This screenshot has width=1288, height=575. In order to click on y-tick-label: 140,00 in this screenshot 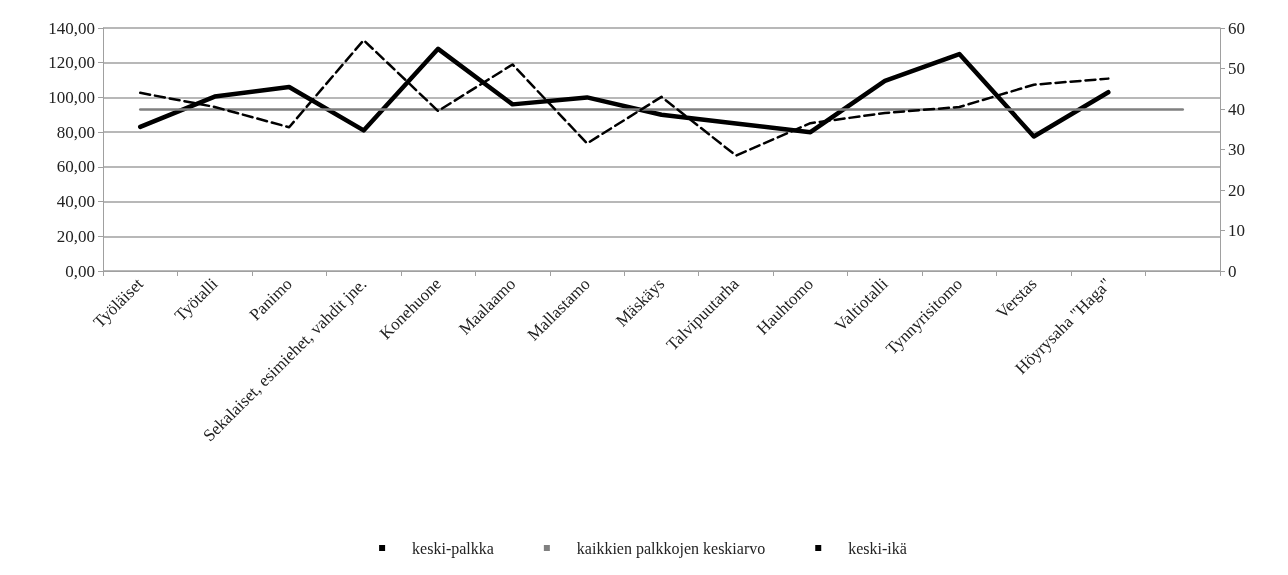, I will do `click(71, 28)`.